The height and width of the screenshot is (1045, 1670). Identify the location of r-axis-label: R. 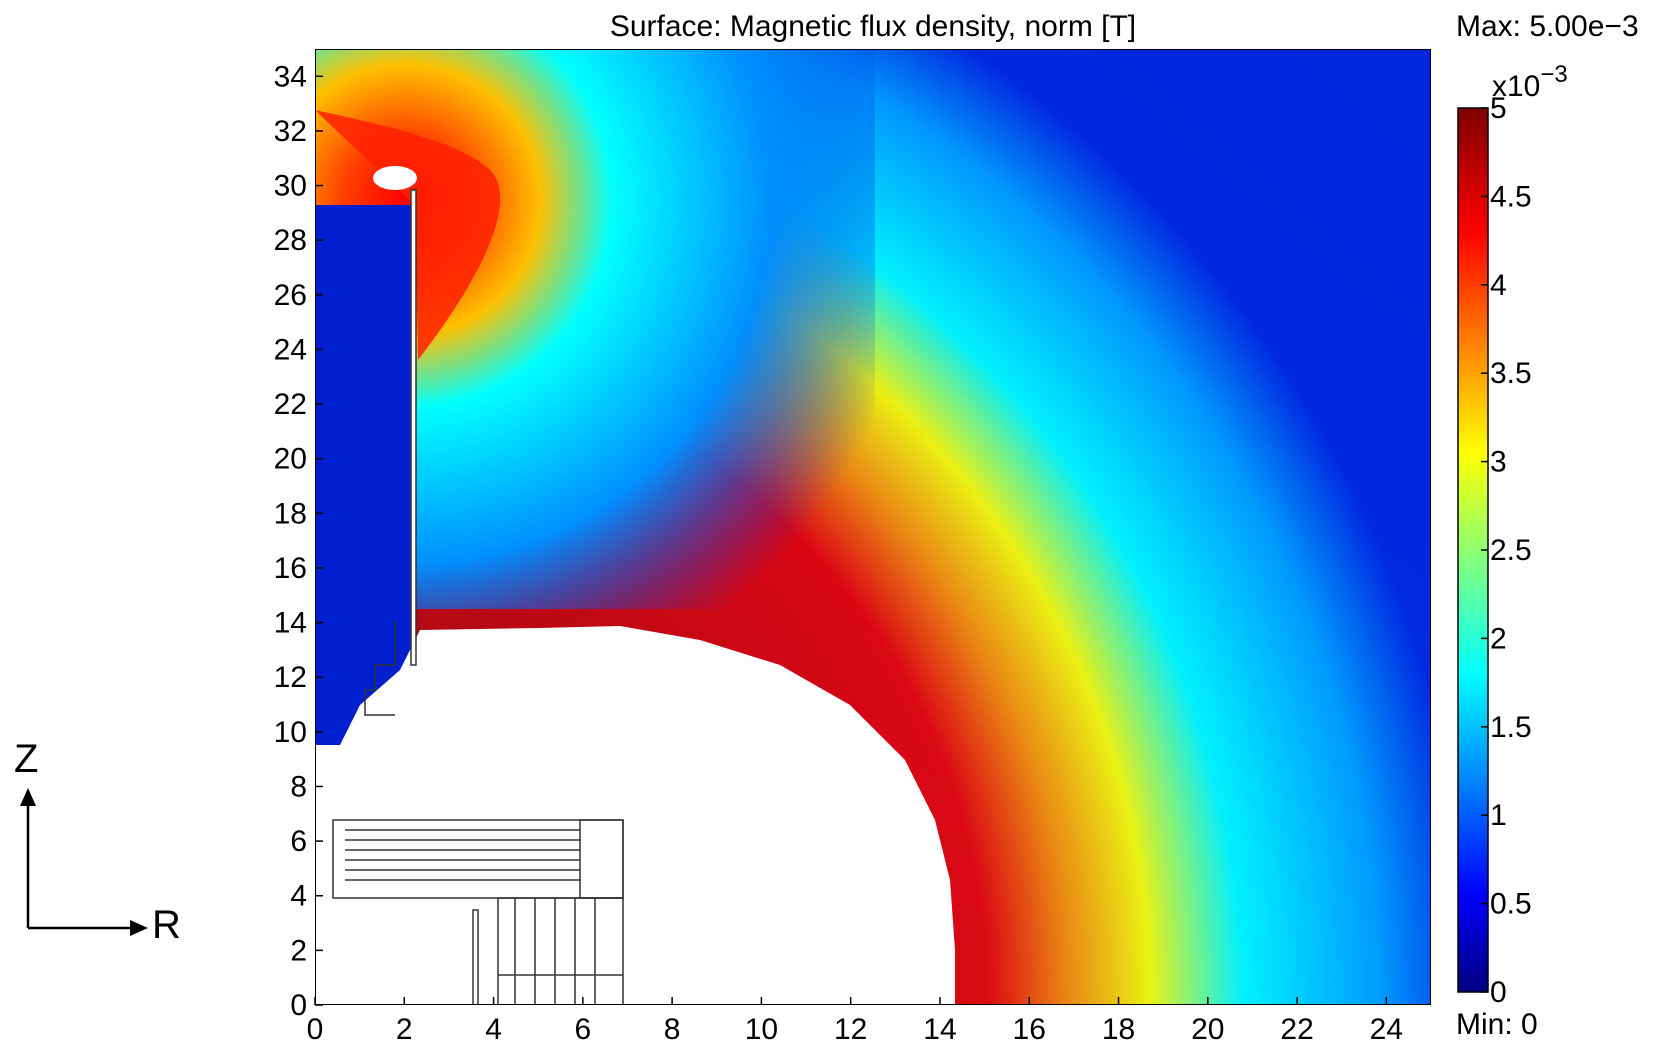
(166, 925).